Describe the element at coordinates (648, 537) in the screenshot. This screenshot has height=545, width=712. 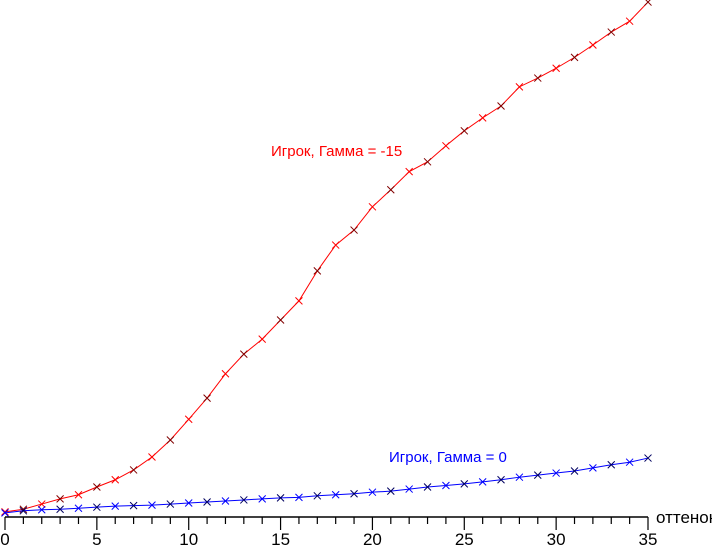
I see `x-tick-label: 35` at that location.